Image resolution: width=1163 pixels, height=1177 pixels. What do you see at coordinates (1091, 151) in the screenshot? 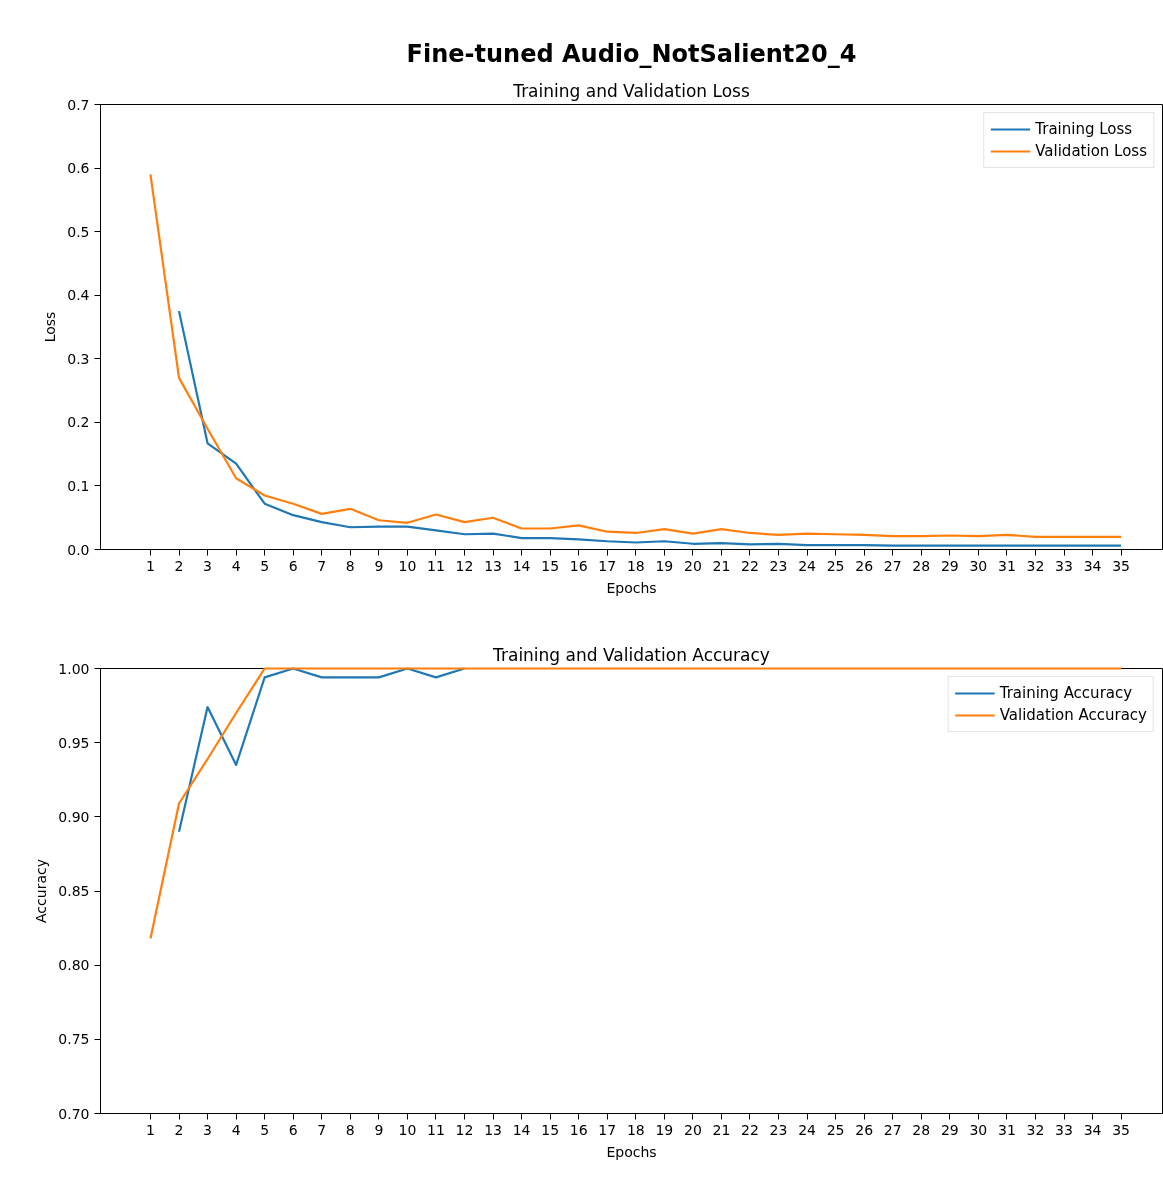
I see `legend-label: Validation Loss` at bounding box center [1091, 151].